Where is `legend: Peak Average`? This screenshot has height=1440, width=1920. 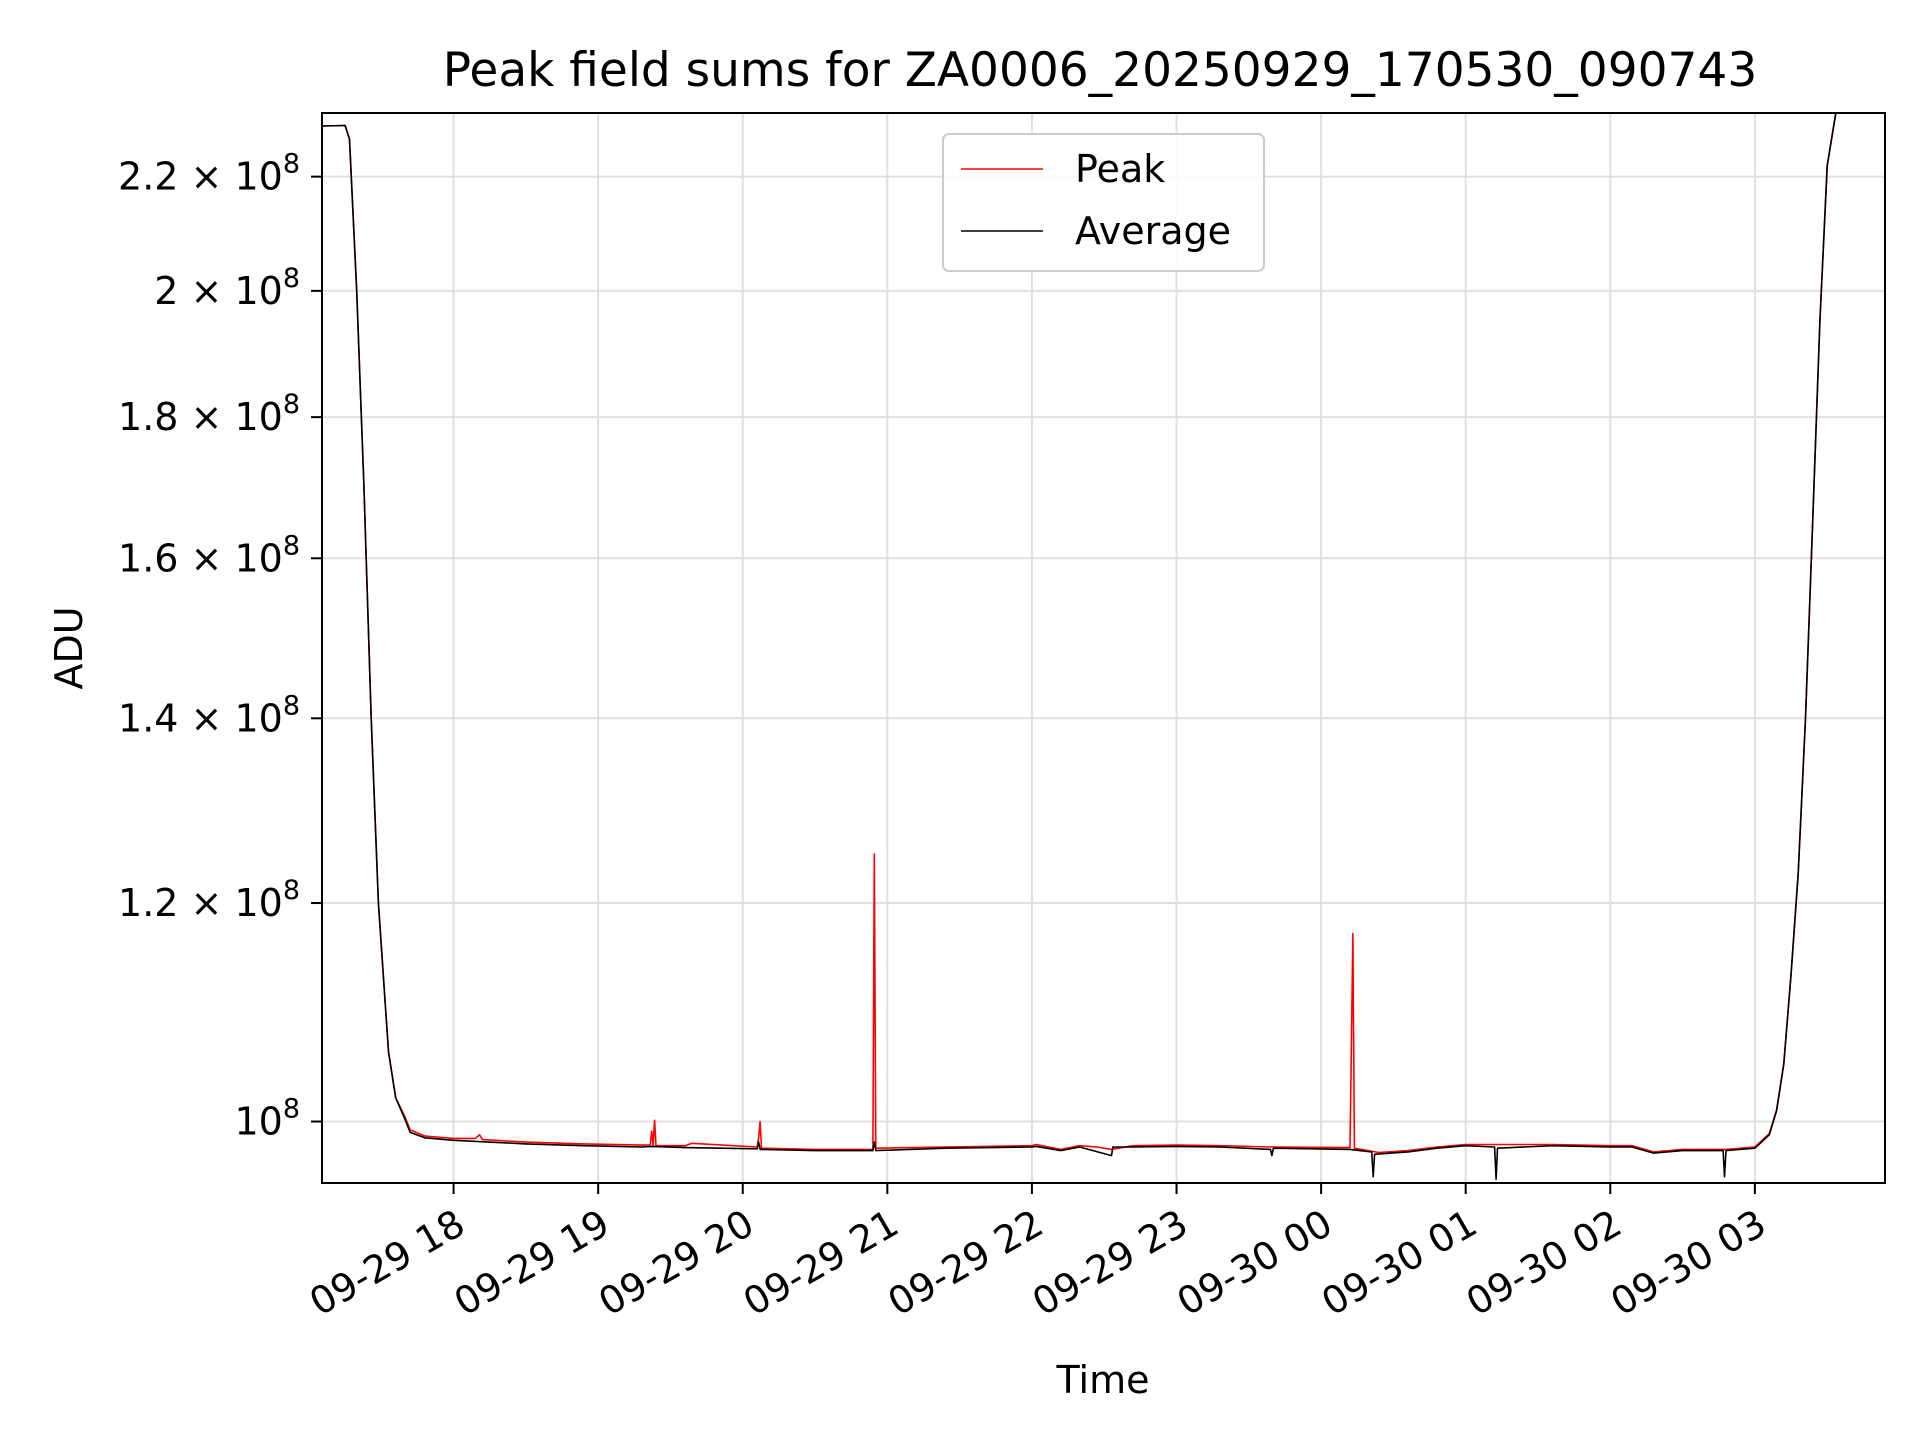
legend: Peak Average is located at coordinates (1103, 202).